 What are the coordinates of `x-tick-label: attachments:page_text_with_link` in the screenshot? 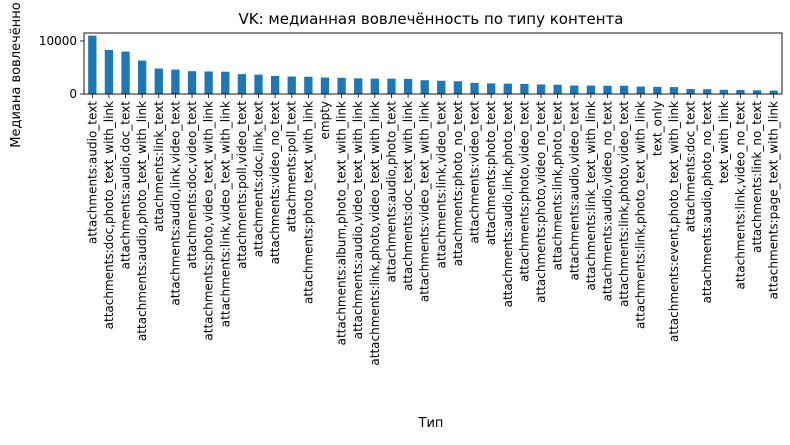 It's located at (774, 200).